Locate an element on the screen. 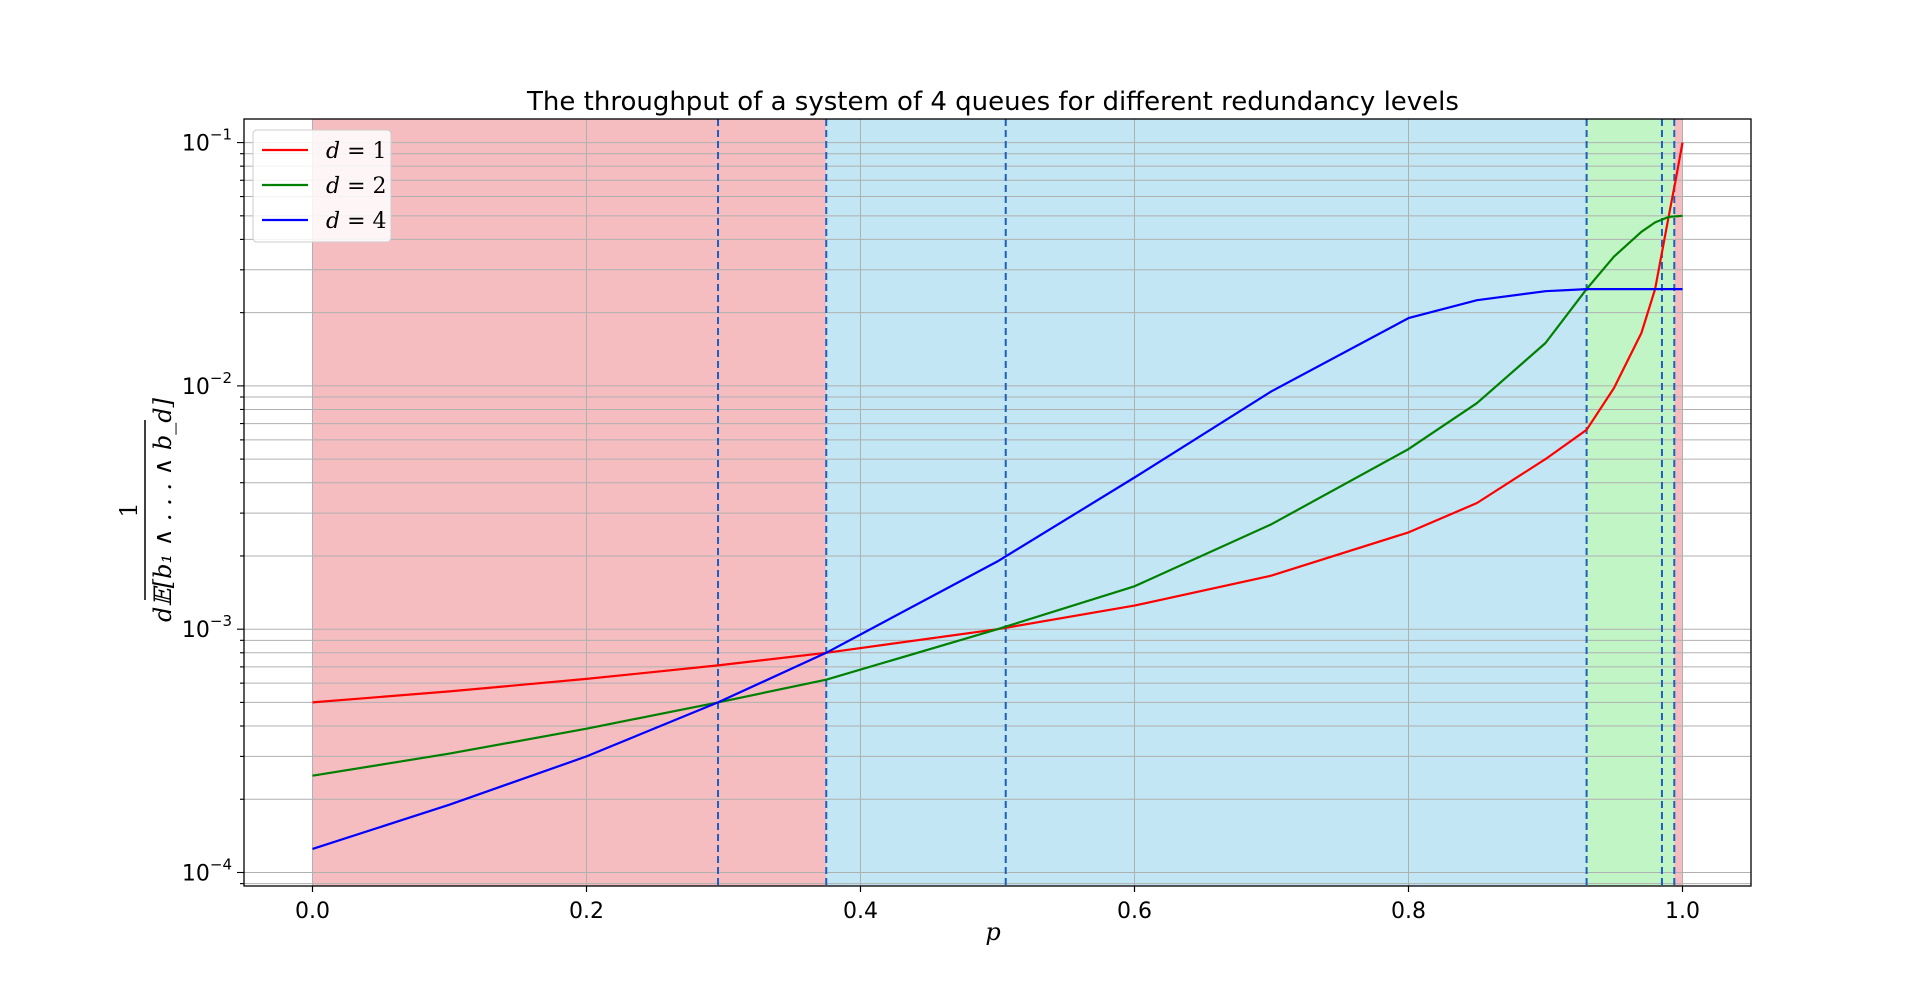  legend: d = 1 d = 2 d = 4 is located at coordinates (322, 186).